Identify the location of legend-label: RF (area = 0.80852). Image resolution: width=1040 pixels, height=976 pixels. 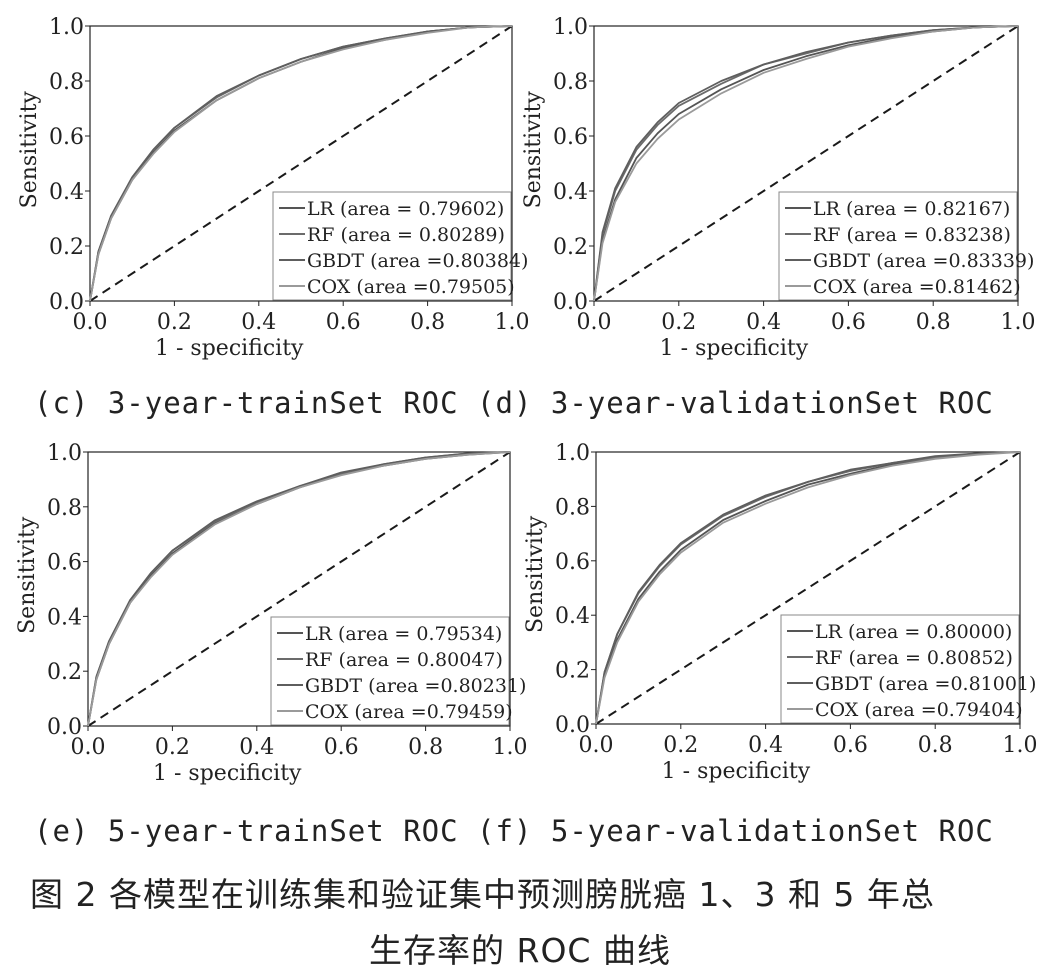
(914, 658).